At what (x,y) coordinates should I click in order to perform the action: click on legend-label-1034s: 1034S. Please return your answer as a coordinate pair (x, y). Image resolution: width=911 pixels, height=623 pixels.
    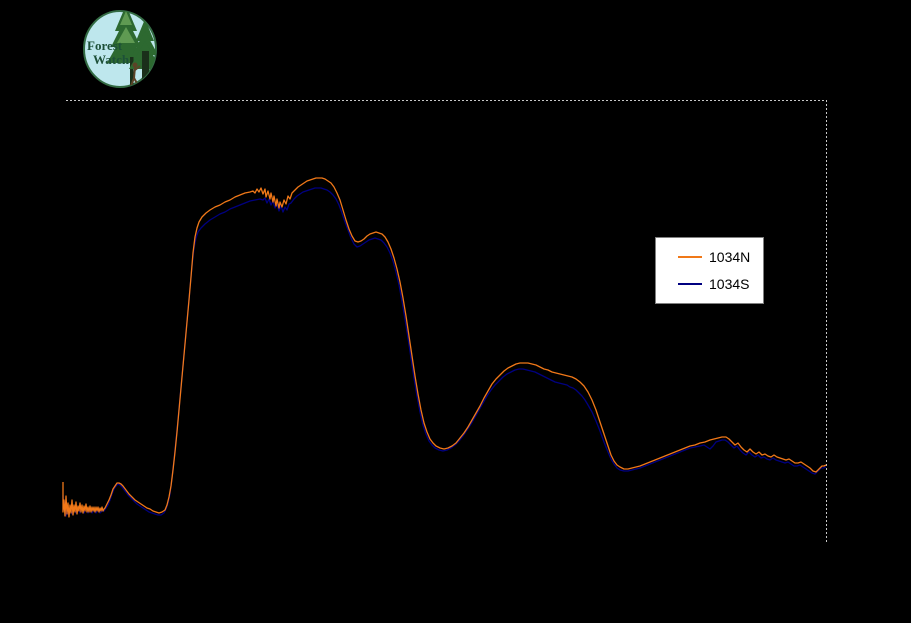
    Looking at the image, I should click on (729, 283).